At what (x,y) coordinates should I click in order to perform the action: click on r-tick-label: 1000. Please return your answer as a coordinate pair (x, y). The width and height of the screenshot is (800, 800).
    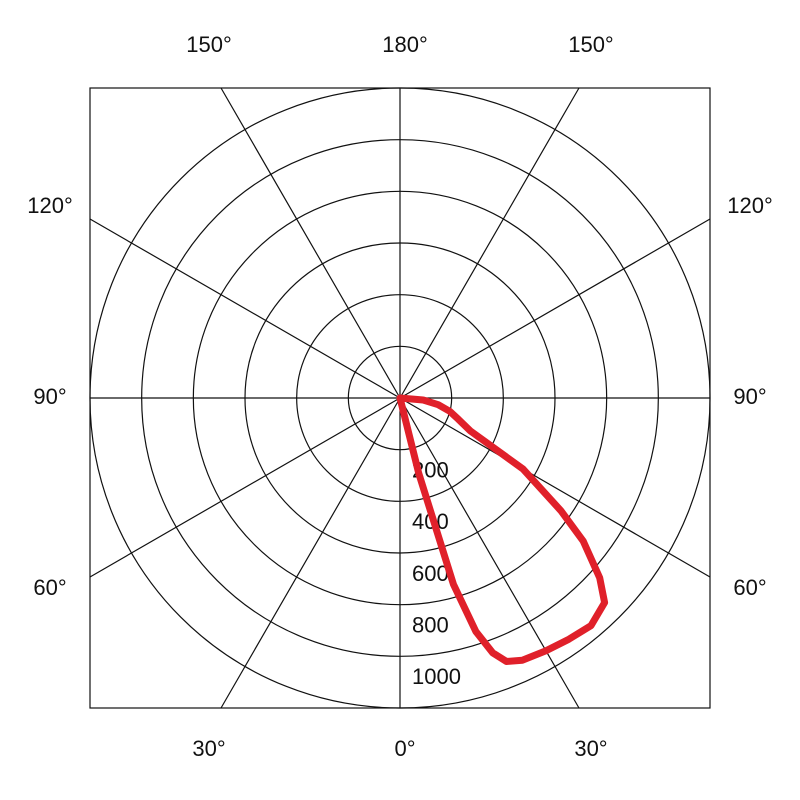
    Looking at the image, I should click on (436, 676).